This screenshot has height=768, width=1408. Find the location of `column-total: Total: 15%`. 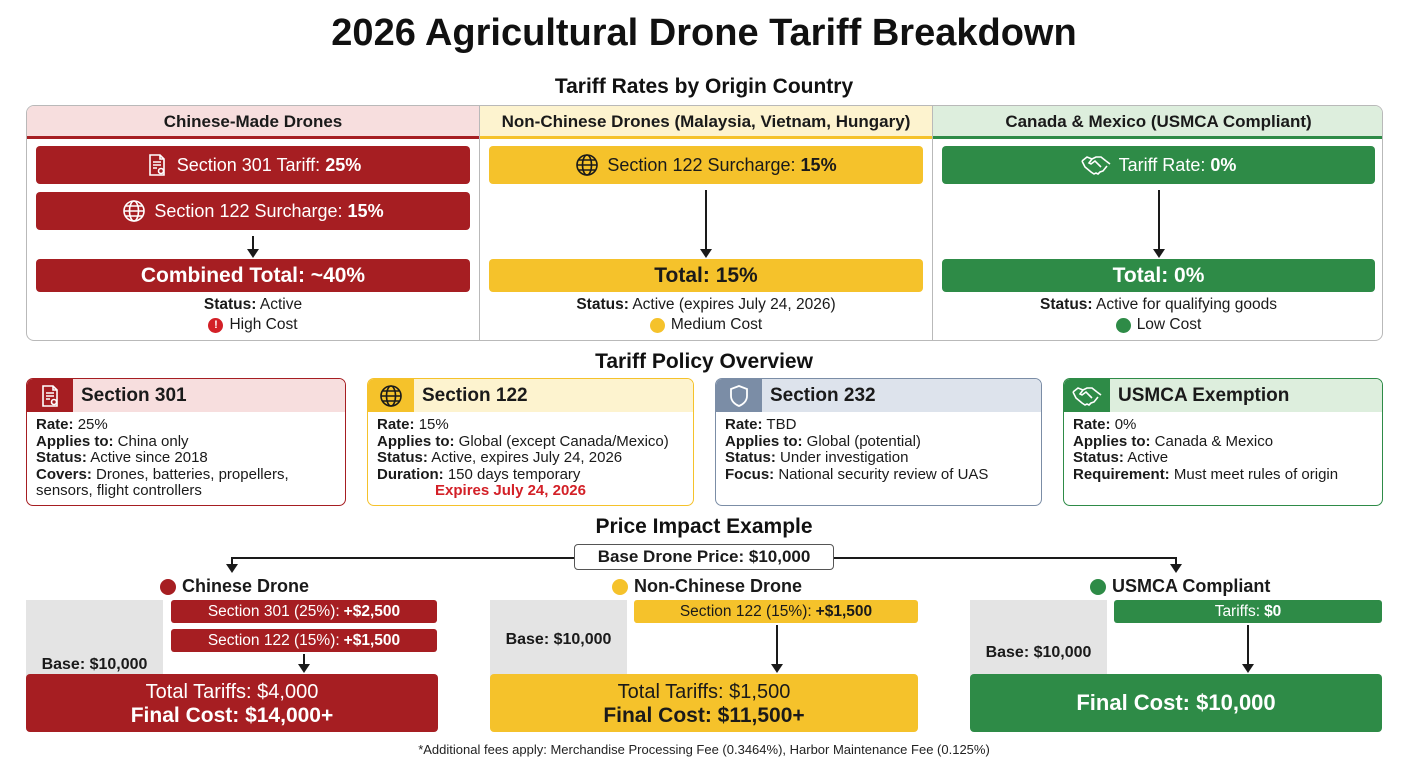

column-total: Total: 15% is located at coordinates (706, 275).